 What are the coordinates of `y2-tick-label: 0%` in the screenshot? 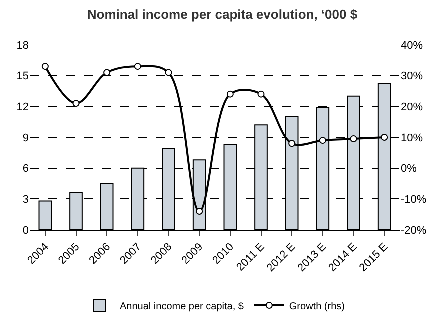 It's located at (409, 169).